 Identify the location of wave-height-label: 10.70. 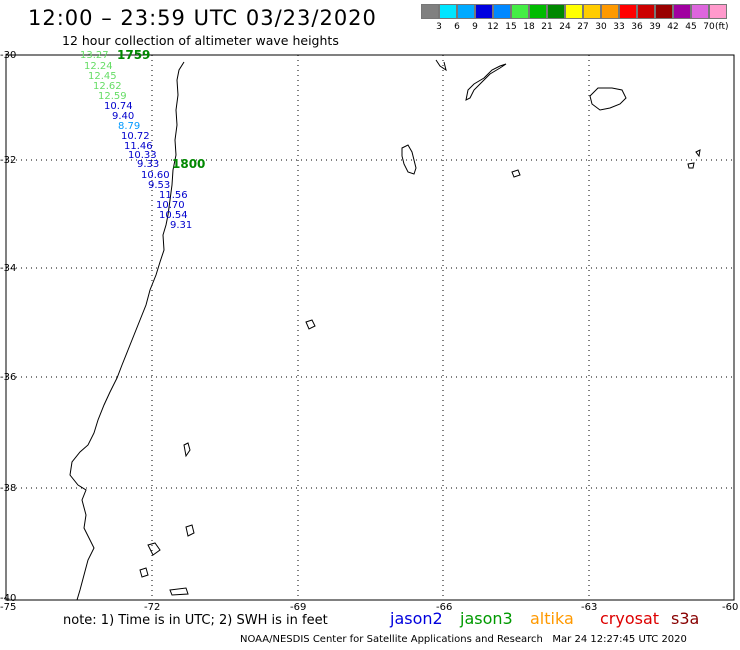
(170, 205).